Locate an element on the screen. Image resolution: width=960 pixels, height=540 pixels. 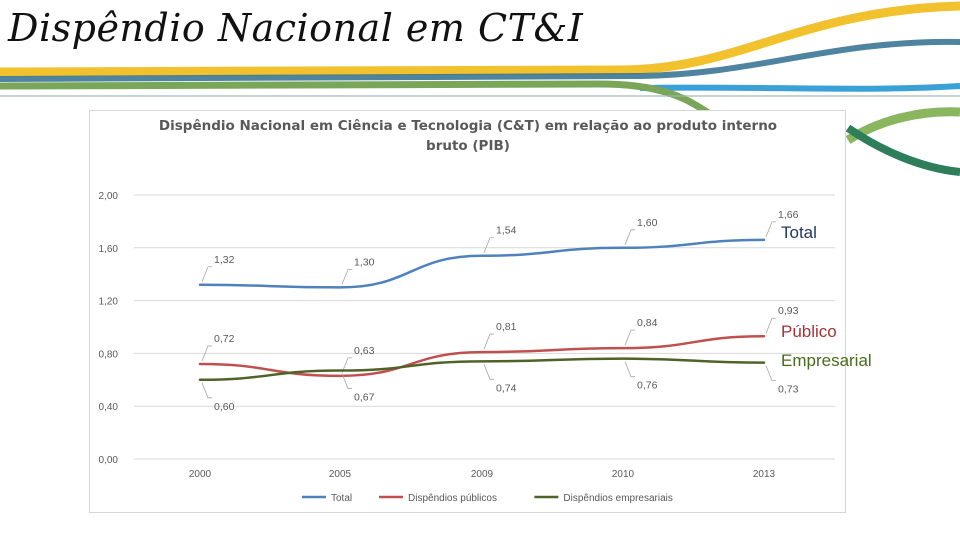
y-tick-label: 2,00 is located at coordinates (109, 196).